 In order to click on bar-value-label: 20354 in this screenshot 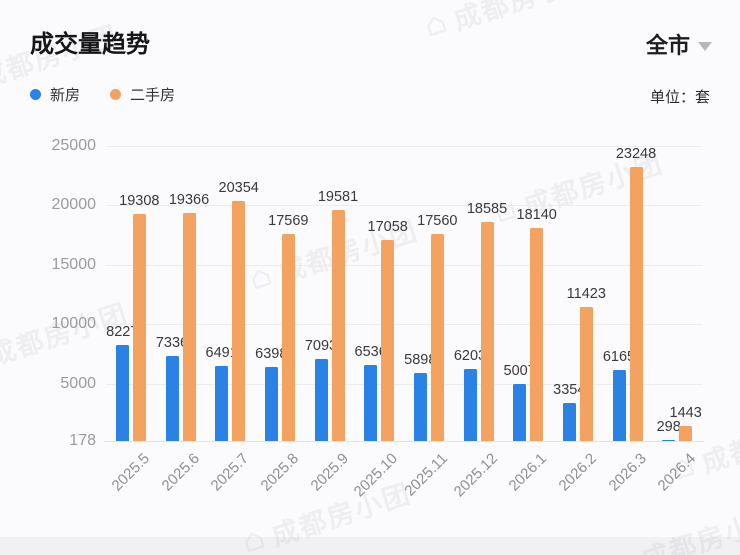, I will do `click(238, 188)`.